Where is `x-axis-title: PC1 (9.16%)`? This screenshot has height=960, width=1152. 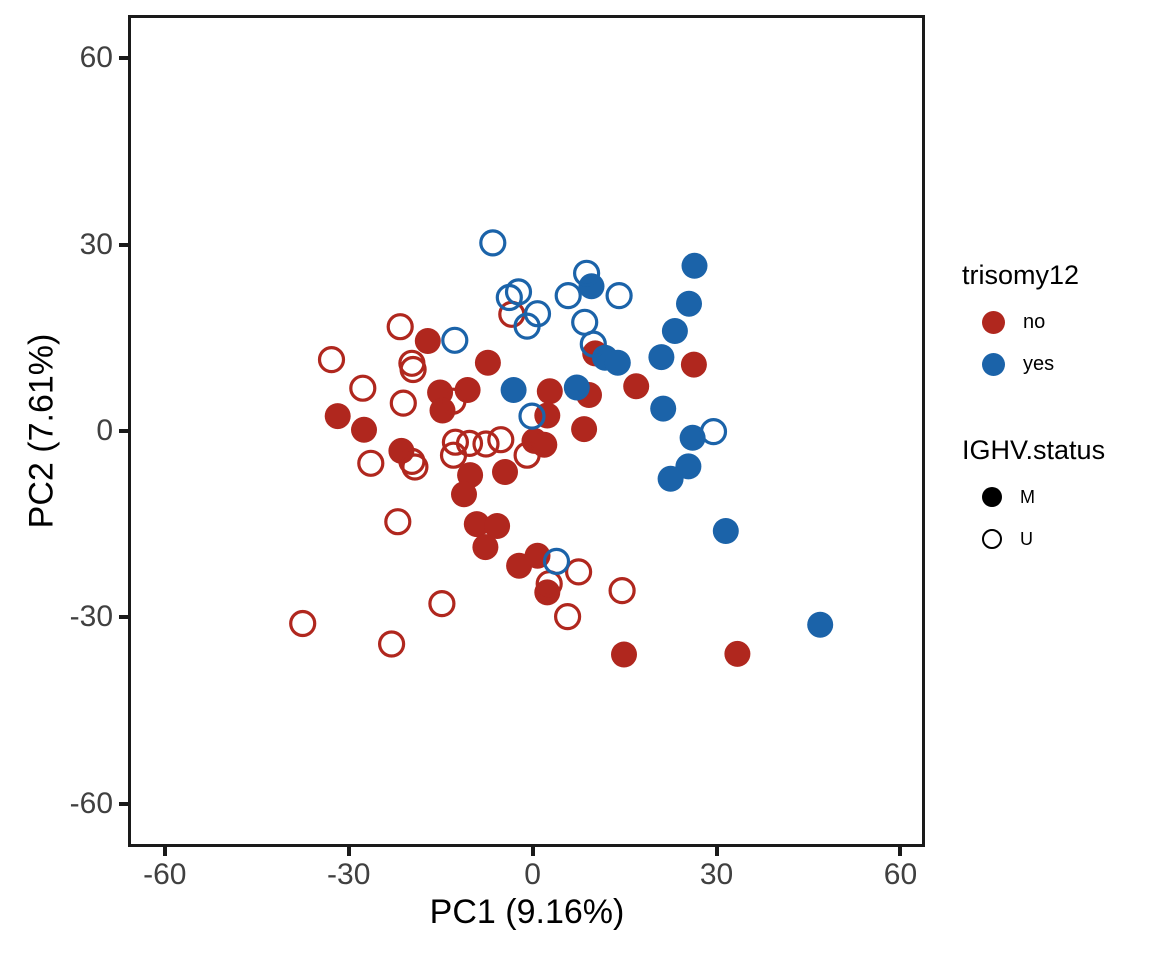 x-axis-title: PC1 (9.16%) is located at coordinates (527, 912).